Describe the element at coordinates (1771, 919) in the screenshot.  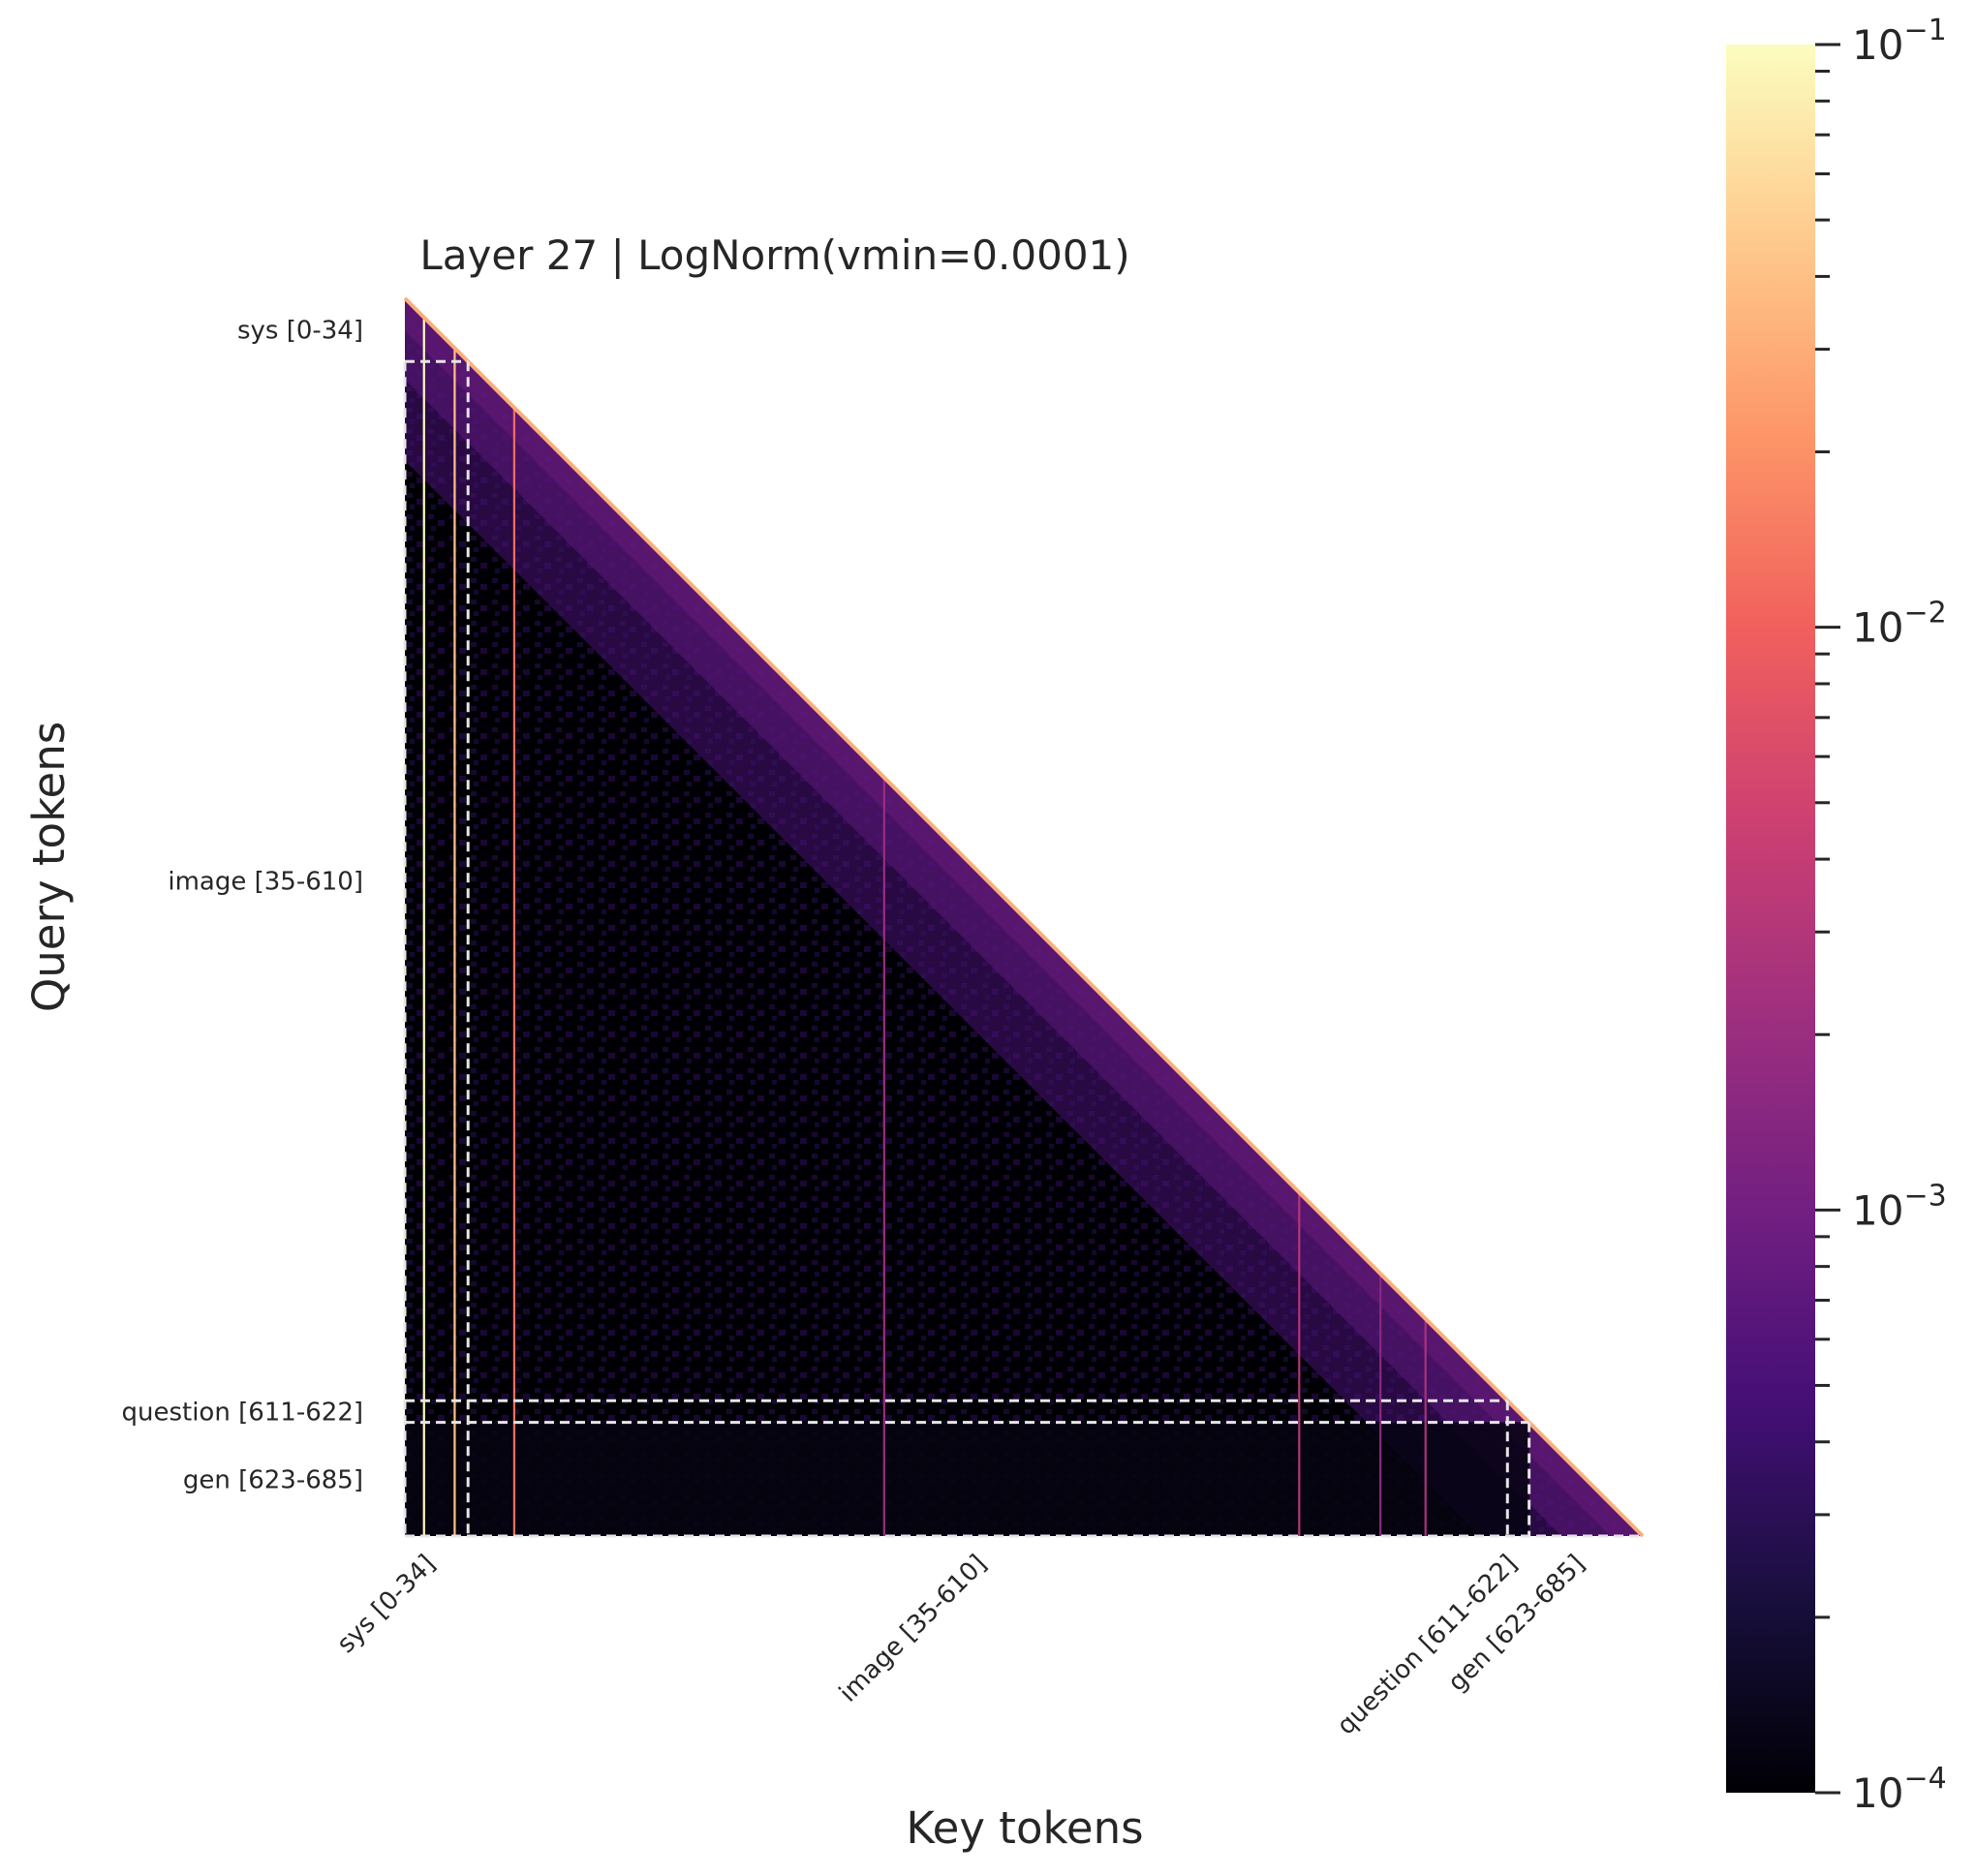
I see `colorbar-gradient` at that location.